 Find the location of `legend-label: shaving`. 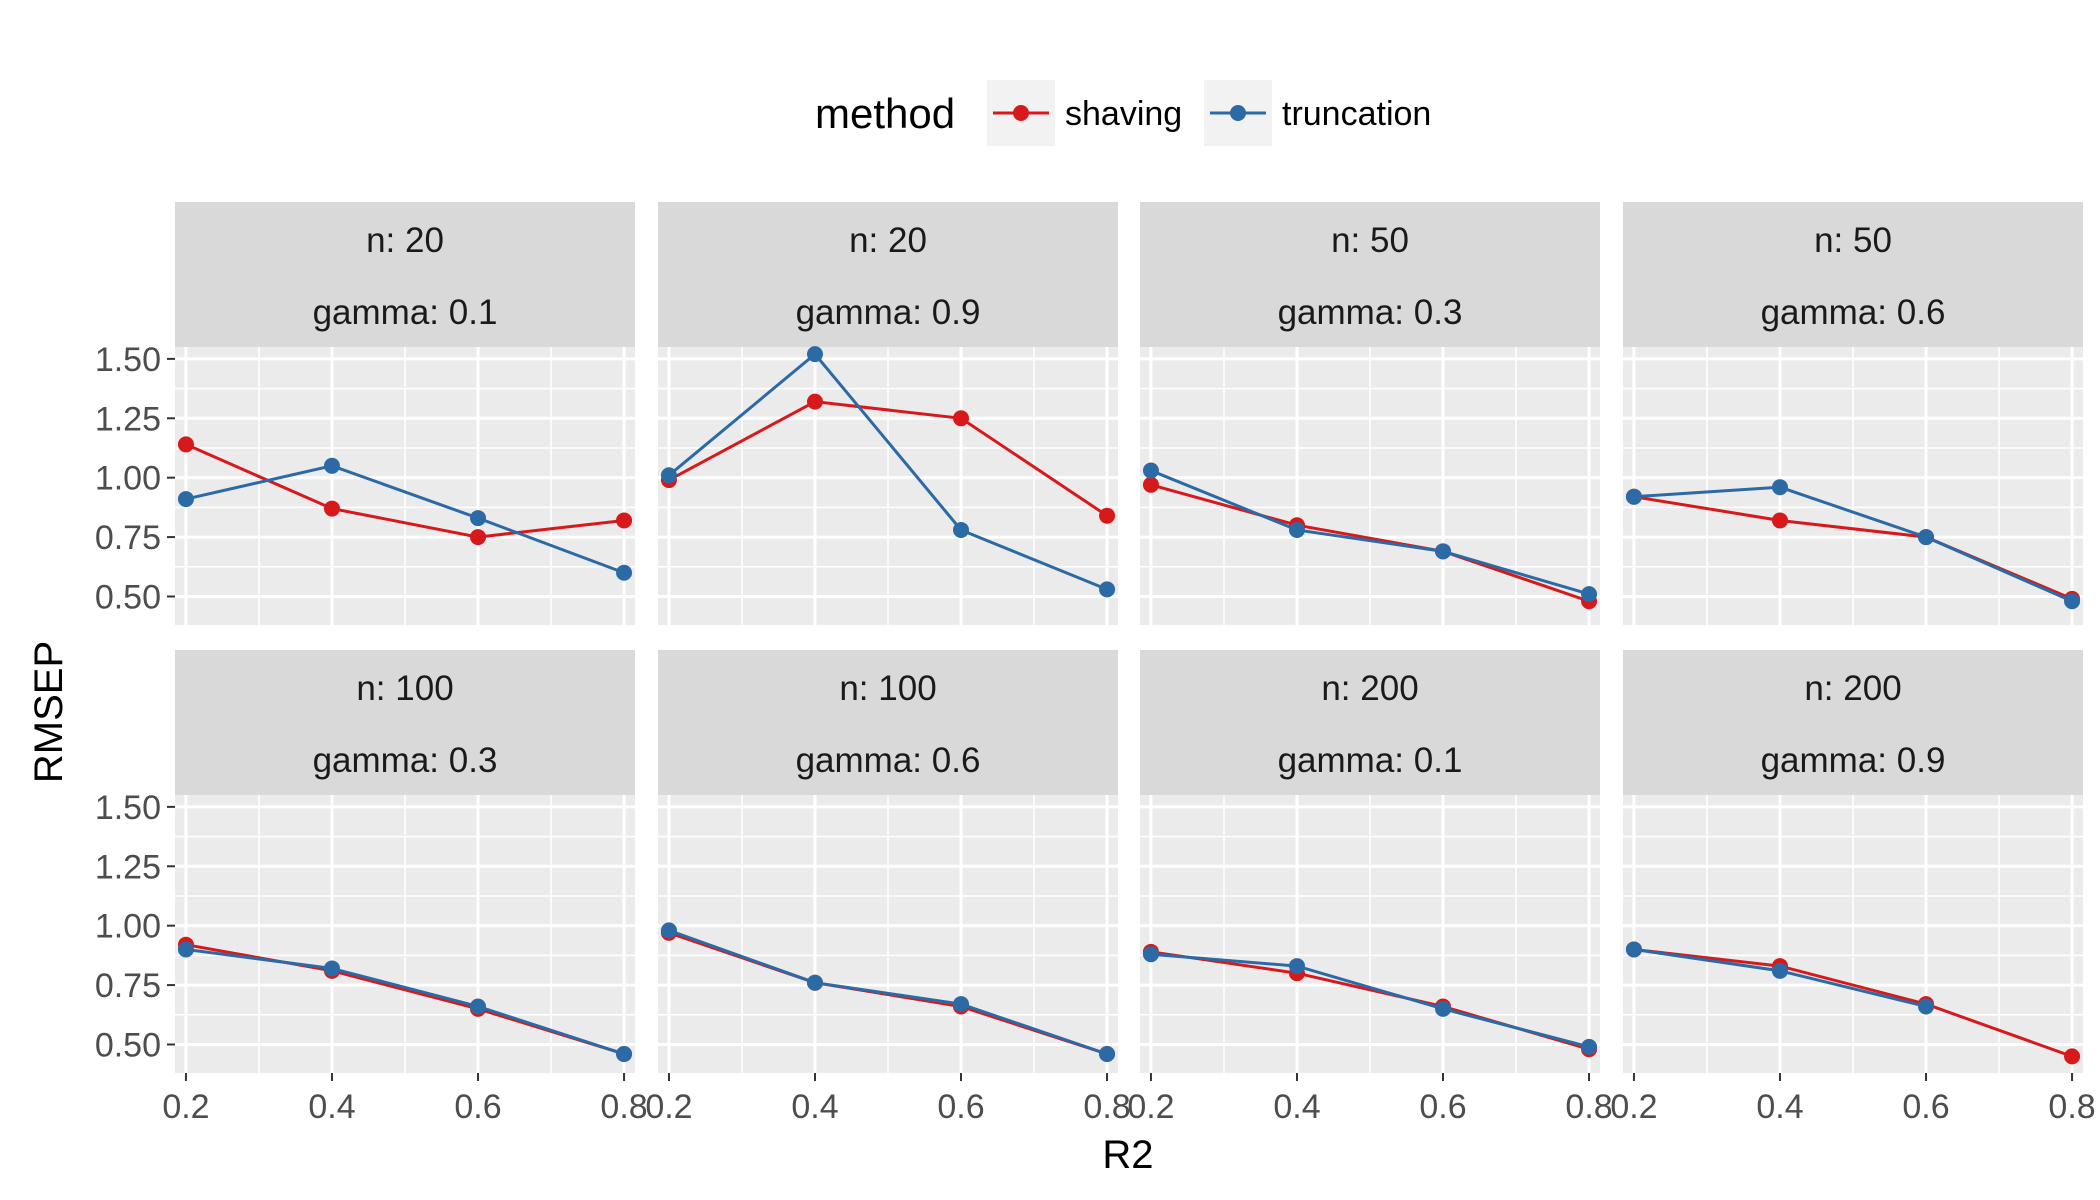

legend-label: shaving is located at coordinates (1123, 114).